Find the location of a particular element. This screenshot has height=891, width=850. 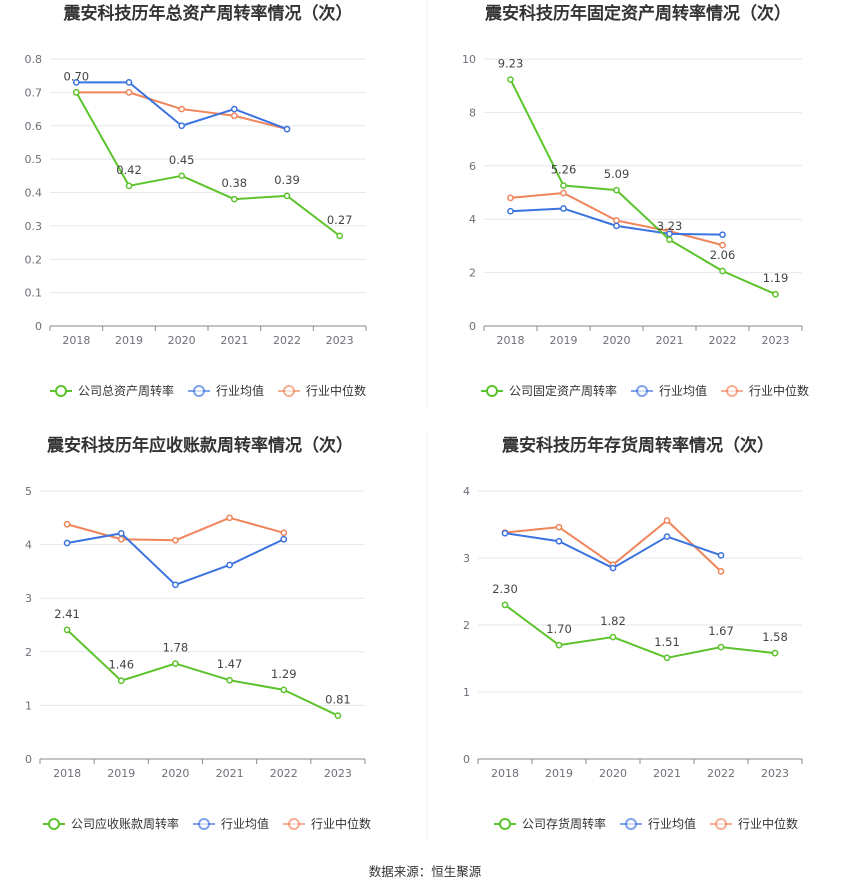

data-label: 1.47 is located at coordinates (230, 664).